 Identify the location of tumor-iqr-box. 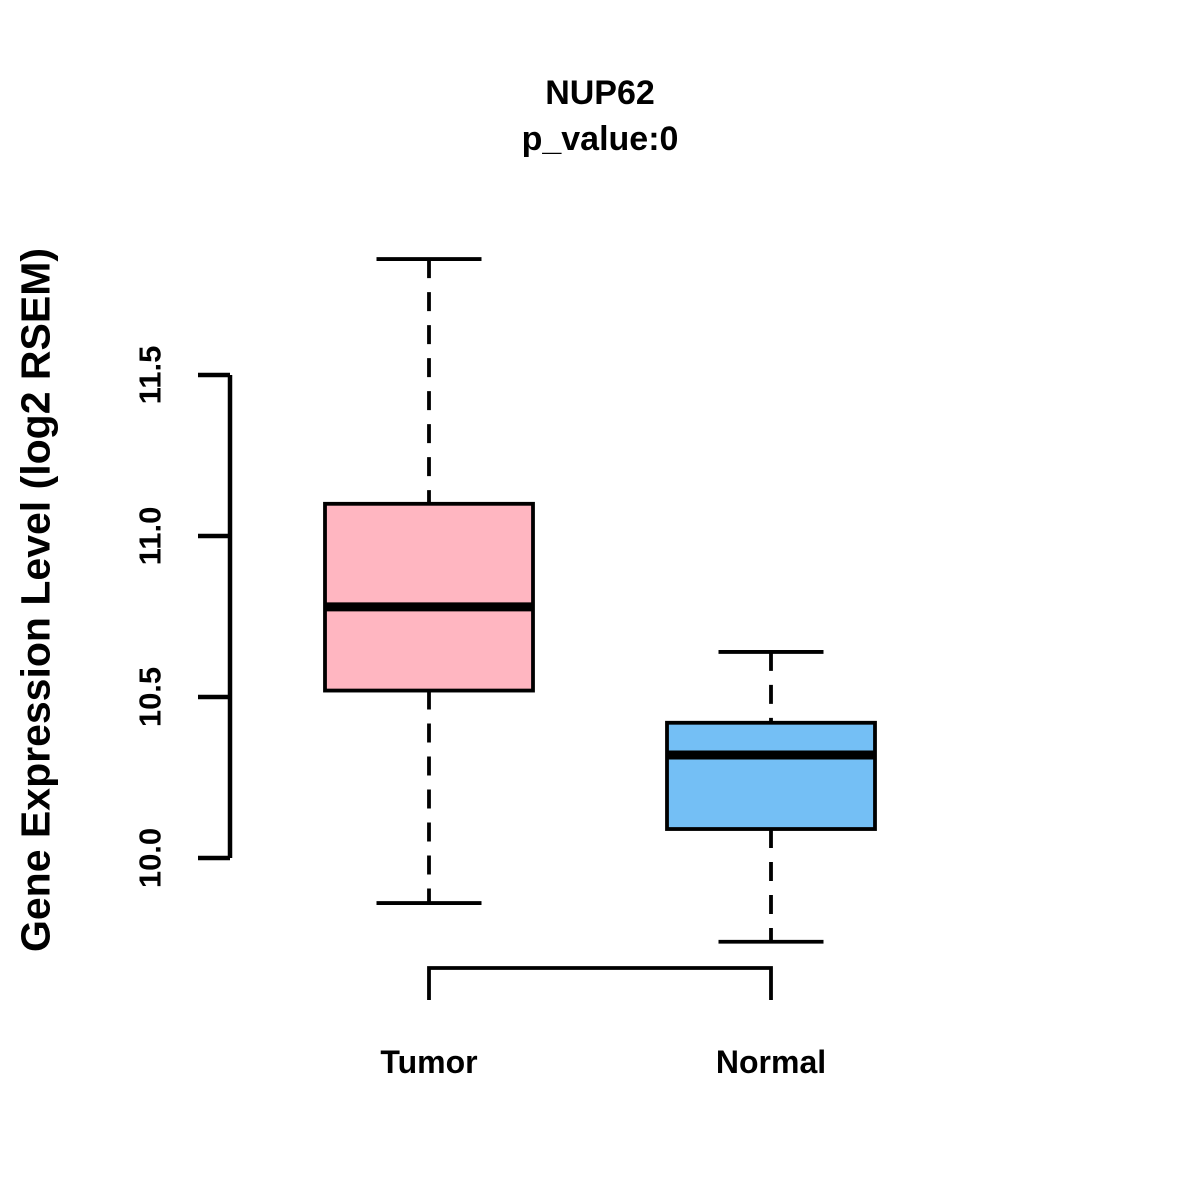
(429, 597).